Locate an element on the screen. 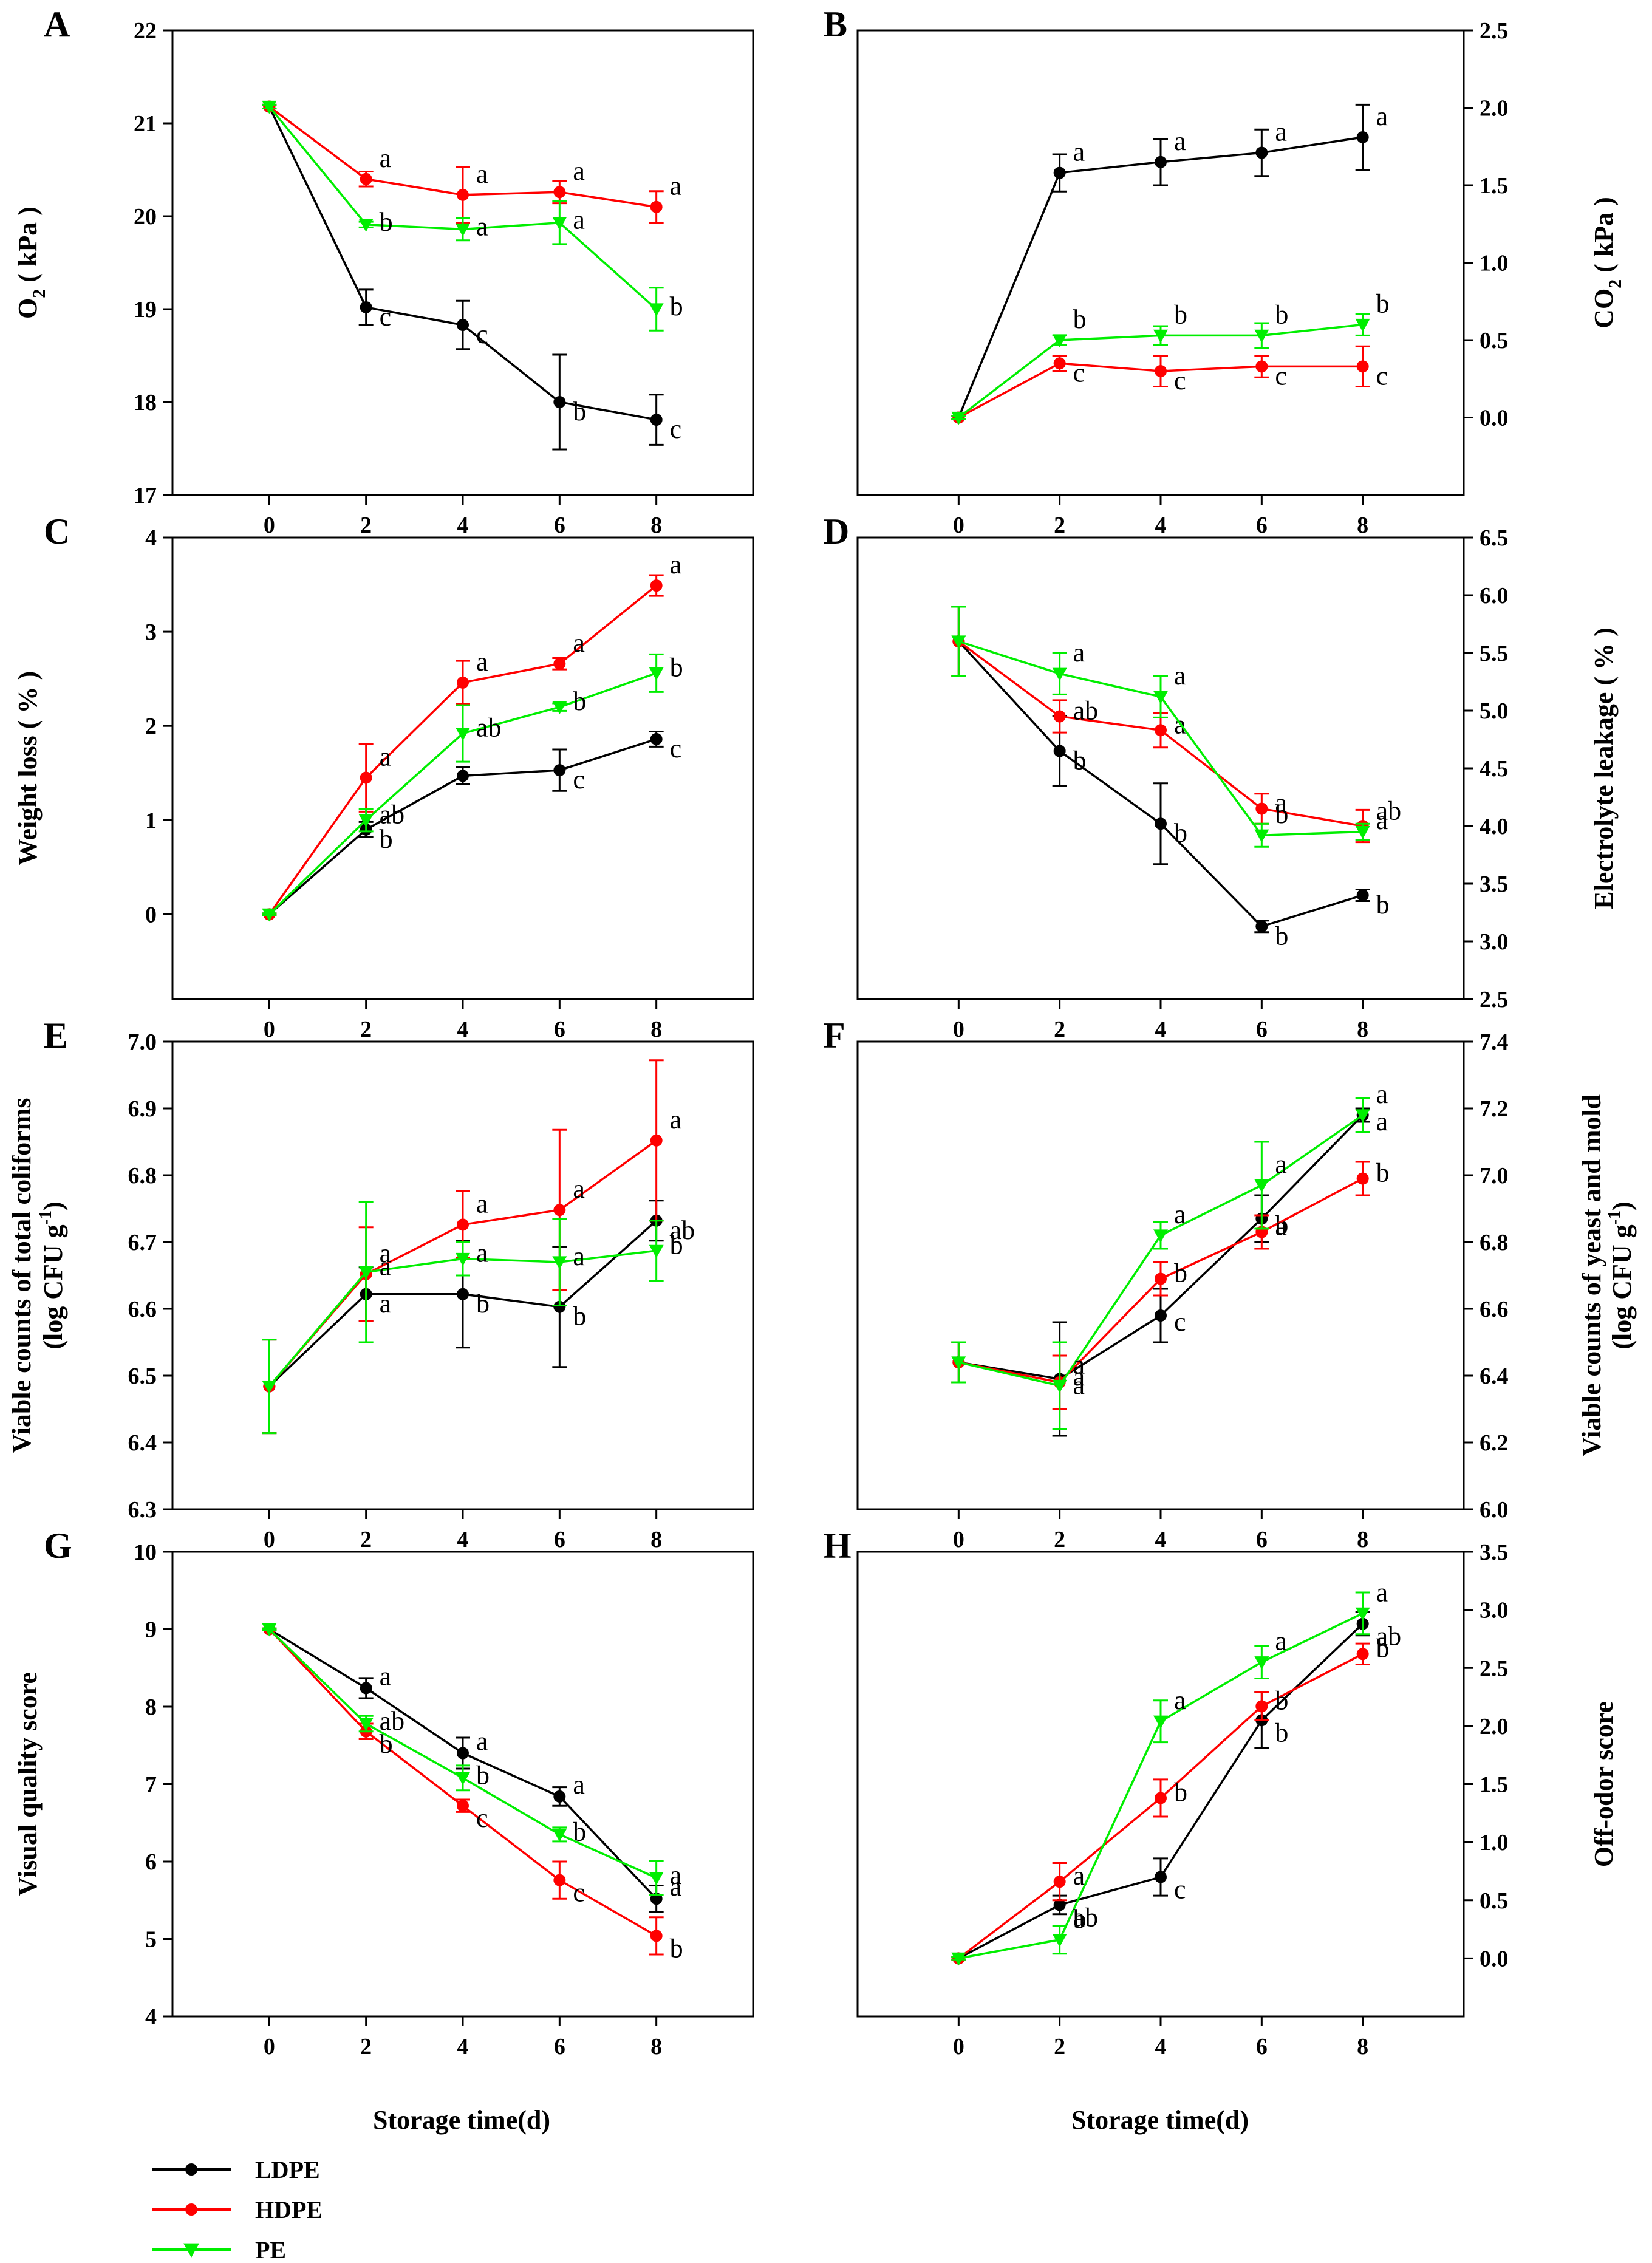  y-tick-label: 21 is located at coordinates (145, 124).